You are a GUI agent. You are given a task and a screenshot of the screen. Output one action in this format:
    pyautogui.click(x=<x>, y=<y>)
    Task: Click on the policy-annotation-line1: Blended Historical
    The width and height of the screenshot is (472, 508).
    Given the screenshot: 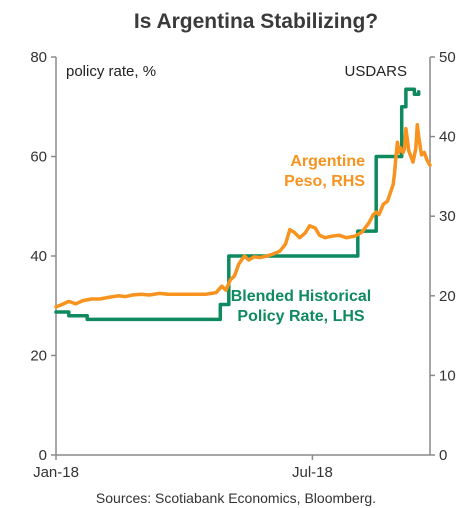 What is the action you would take?
    pyautogui.click(x=301, y=296)
    